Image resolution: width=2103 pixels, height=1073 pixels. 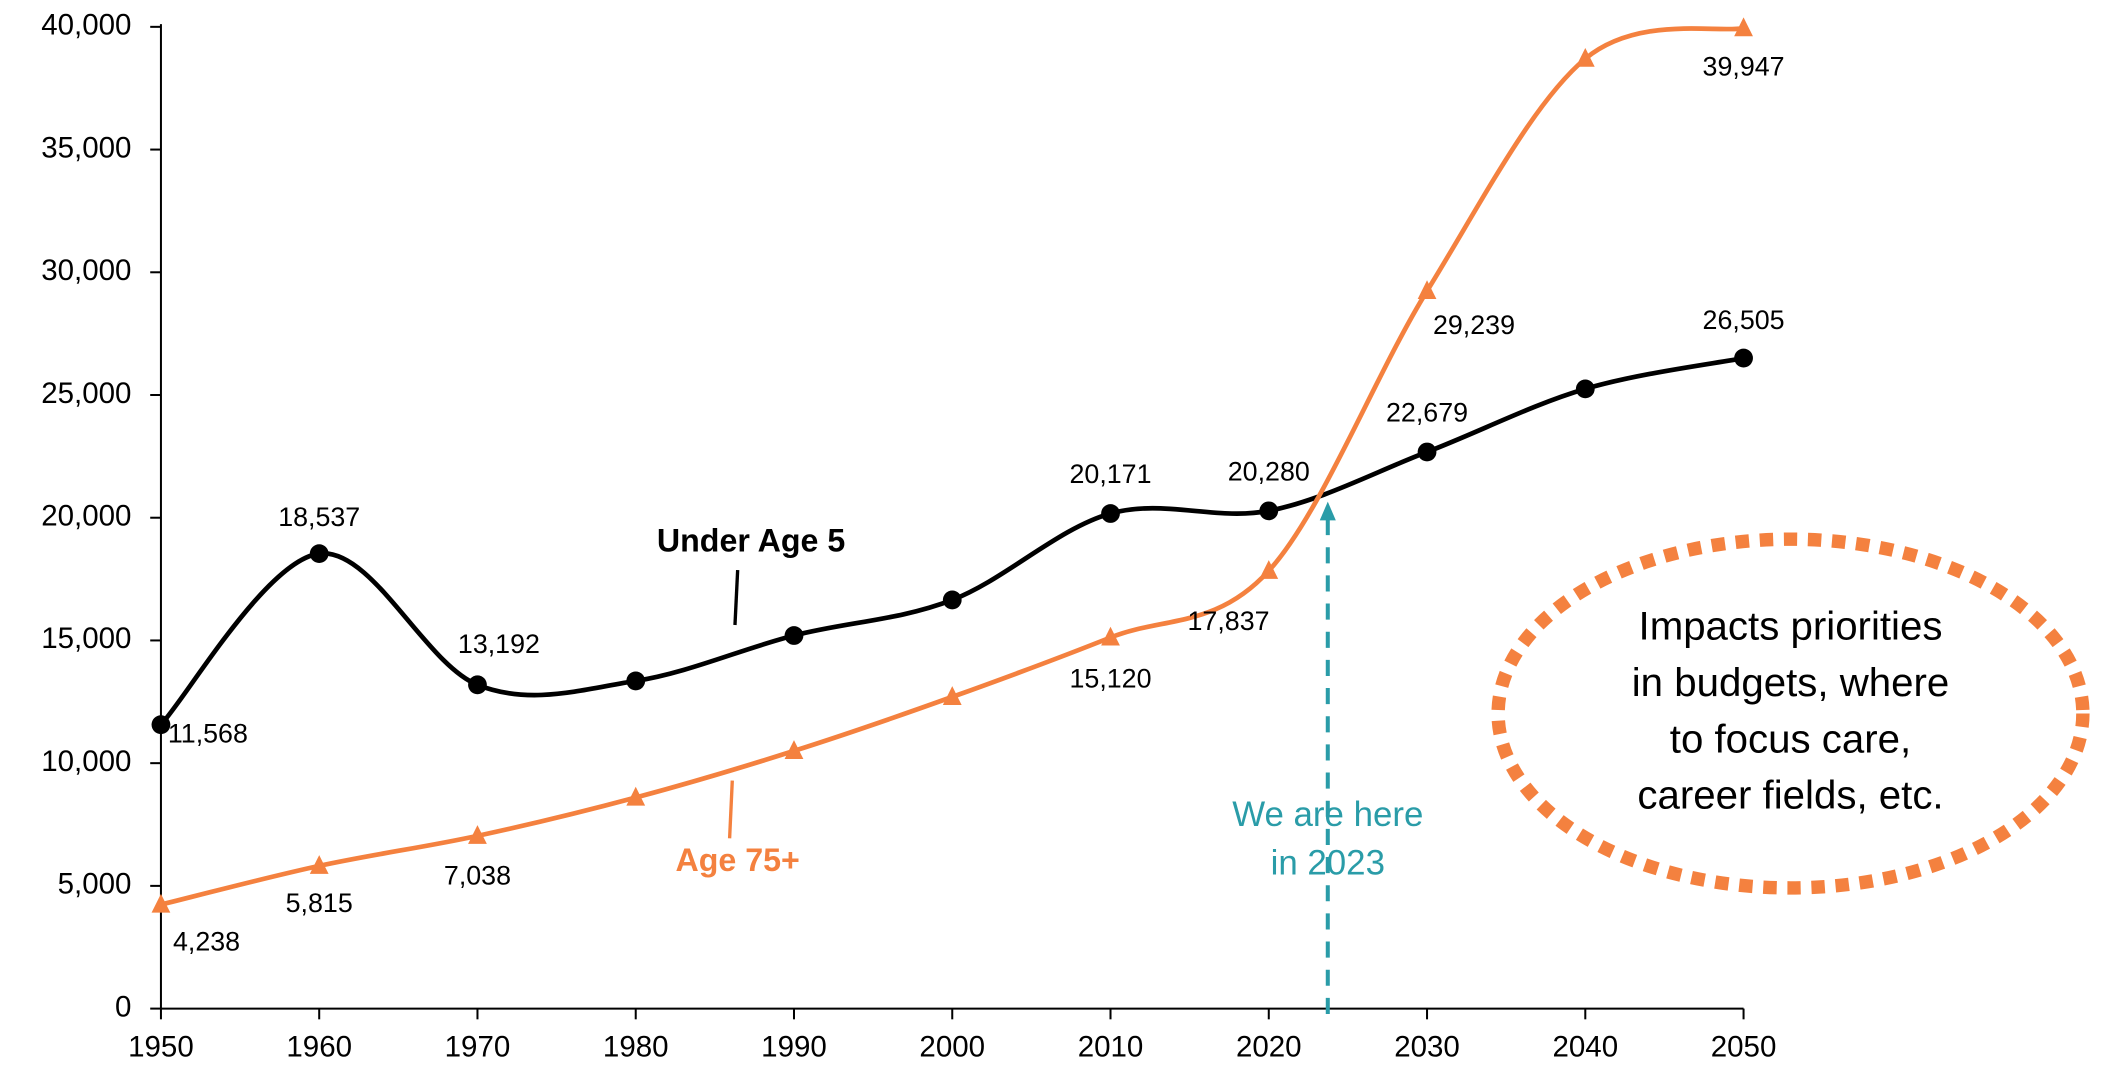 I want to click on y-tick-label: 0, so click(x=123, y=1006).